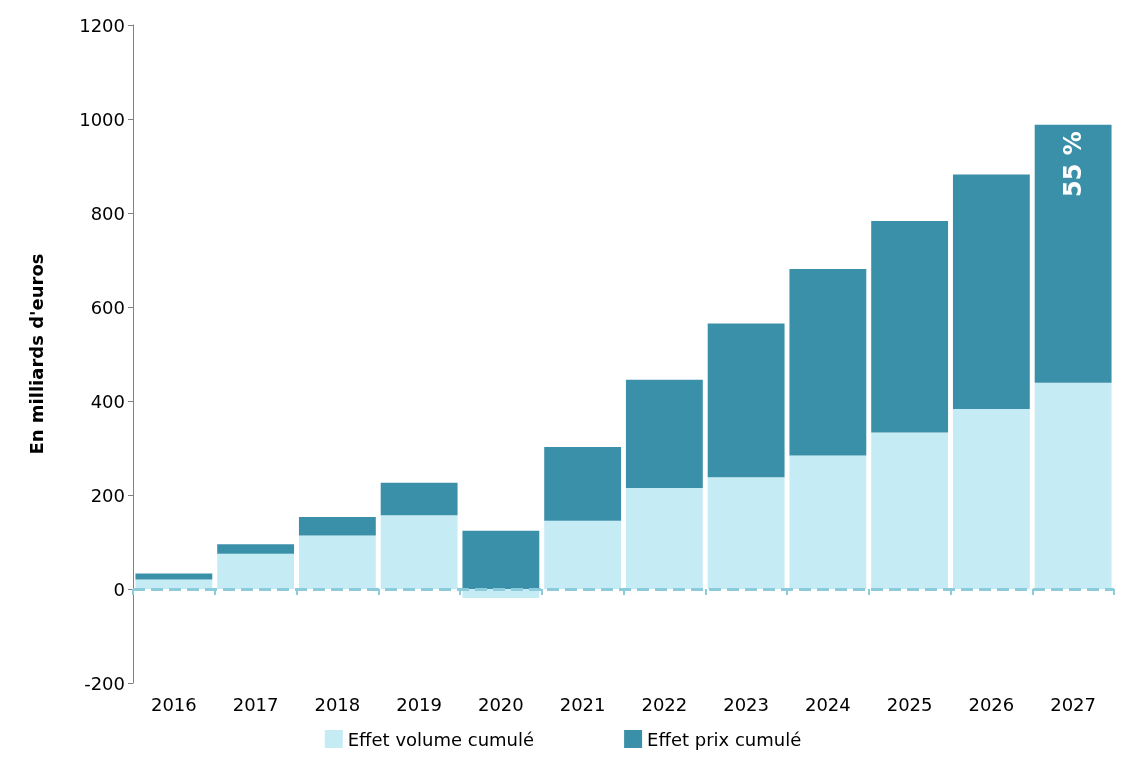 The width and height of the screenshot is (1127, 762). I want to click on y-tick-label: 200, so click(107, 495).